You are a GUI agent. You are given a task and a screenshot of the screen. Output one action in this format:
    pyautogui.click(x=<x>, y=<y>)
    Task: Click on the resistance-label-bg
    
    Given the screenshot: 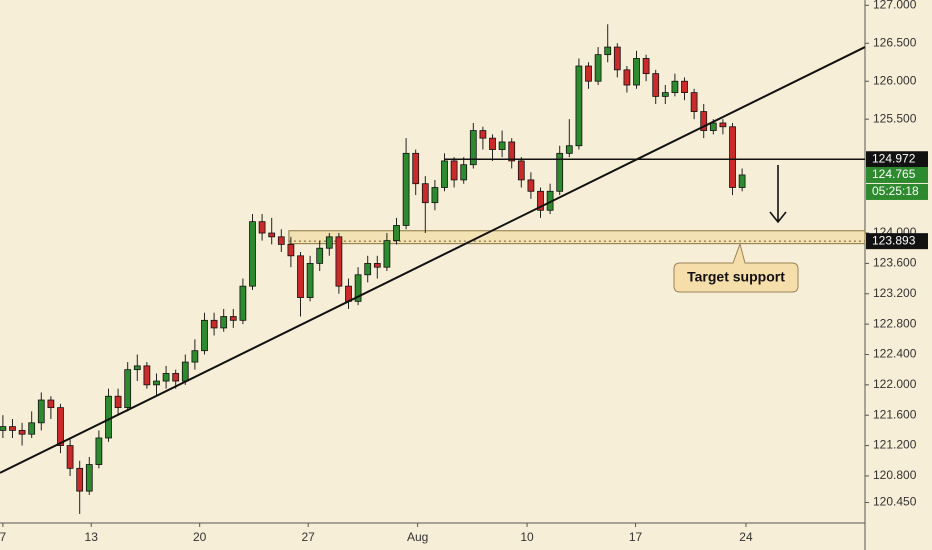 What is the action you would take?
    pyautogui.click(x=897, y=159)
    